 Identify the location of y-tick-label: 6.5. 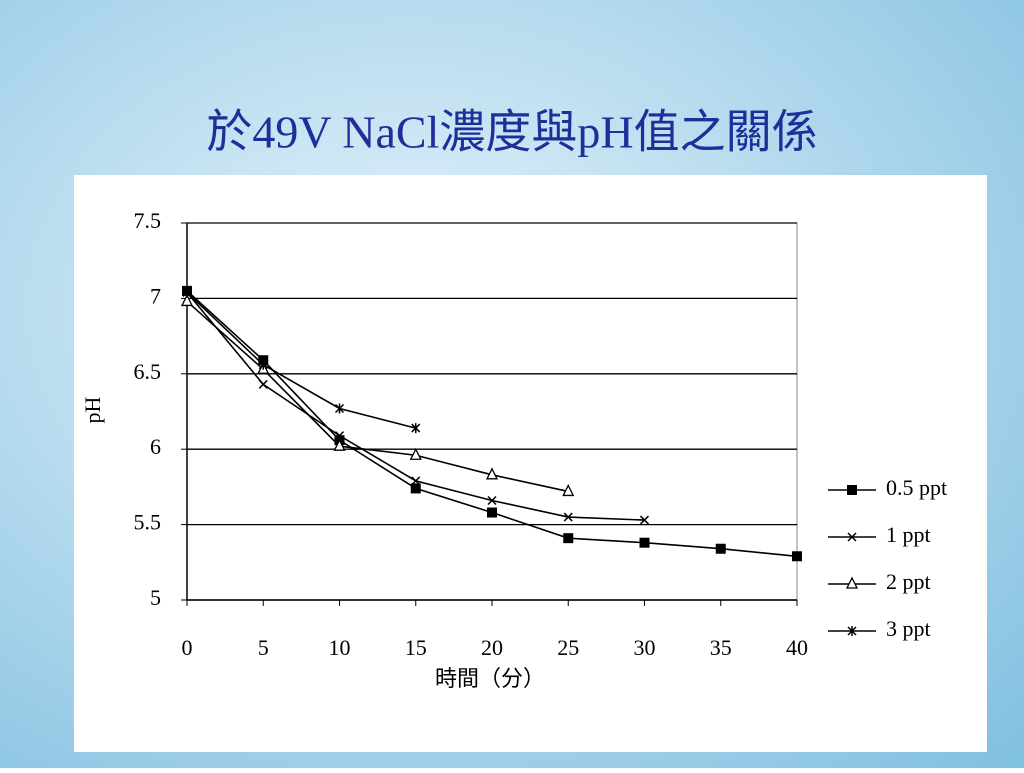
(148, 371).